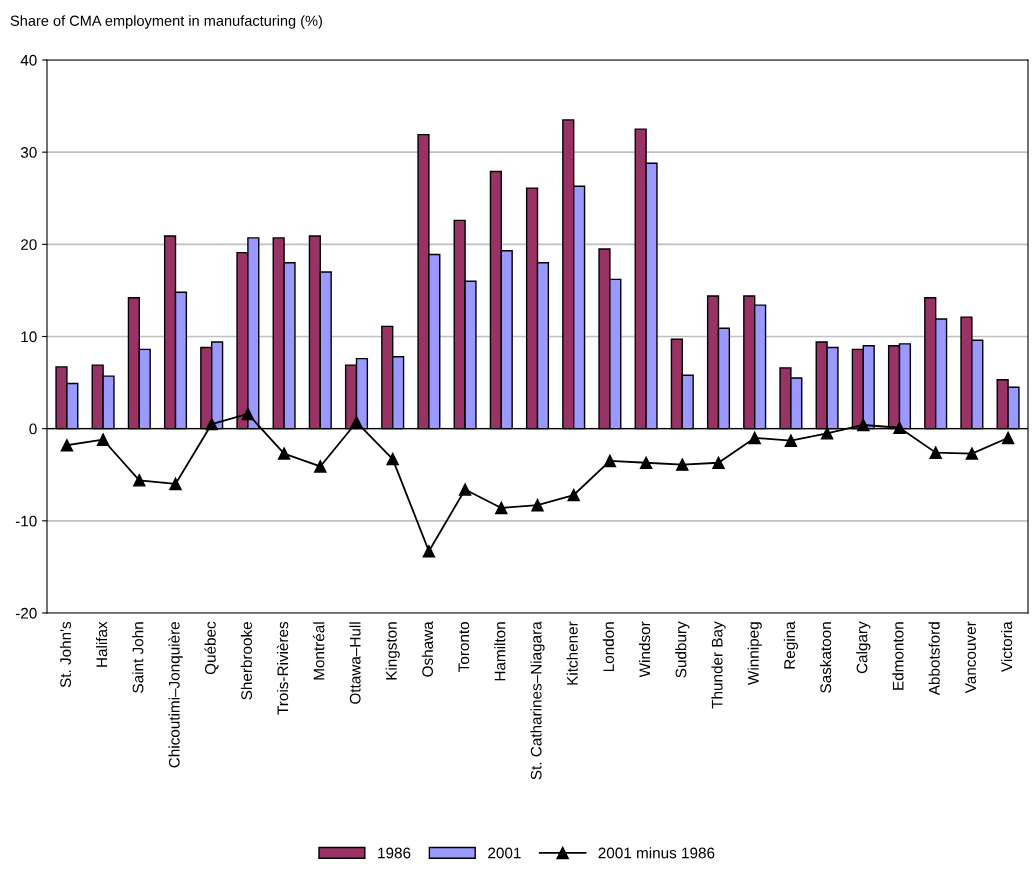 The width and height of the screenshot is (1034, 884). I want to click on x-tick-label: Halifax, so click(101, 644).